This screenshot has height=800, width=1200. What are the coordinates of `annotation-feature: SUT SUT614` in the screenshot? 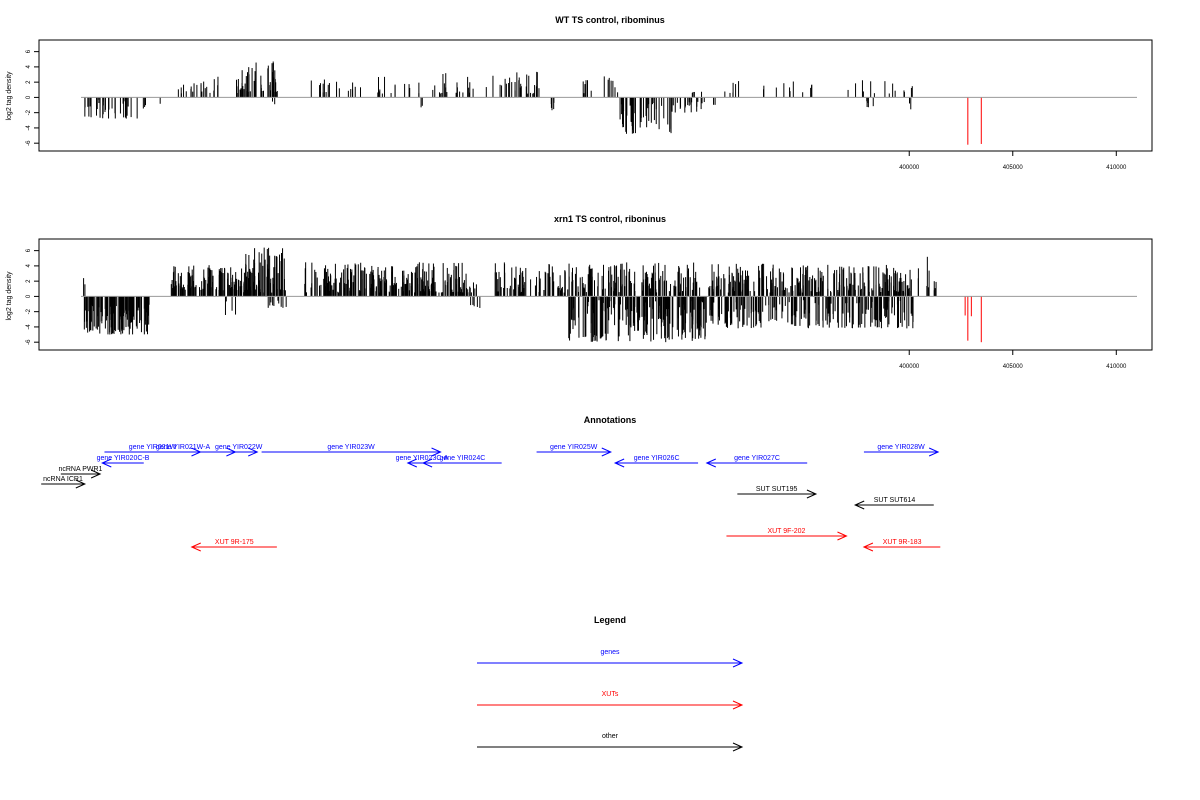 It's located at (893, 503).